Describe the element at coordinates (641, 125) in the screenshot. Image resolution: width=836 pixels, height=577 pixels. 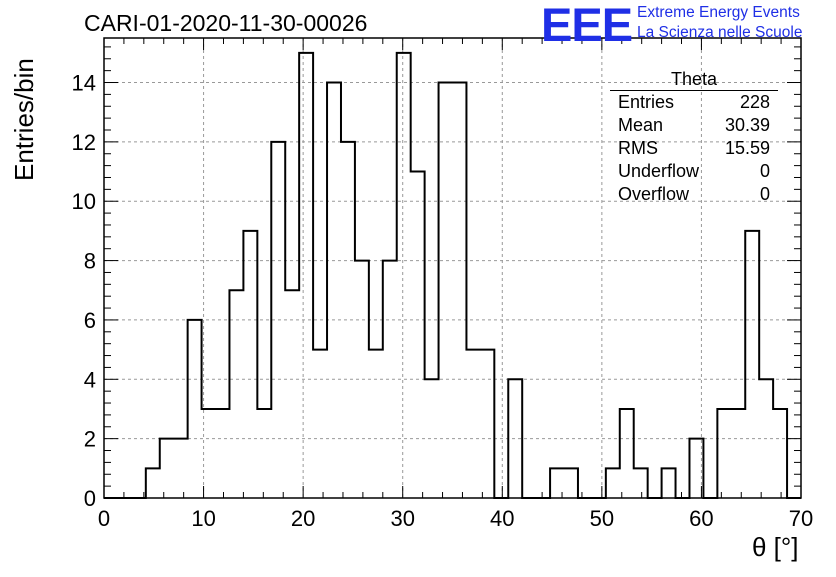
I see `stats-label: Mean` at that location.